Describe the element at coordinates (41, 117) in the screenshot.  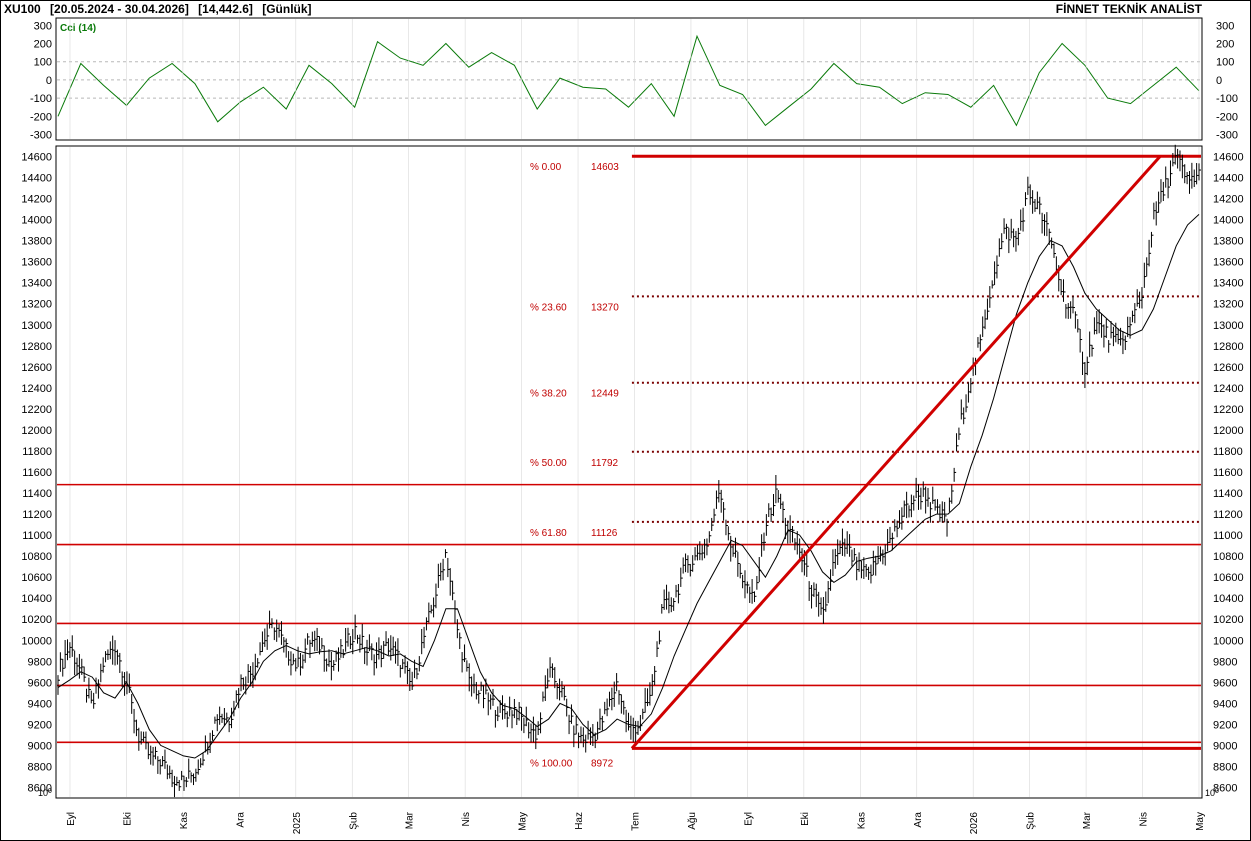
I see `cci-tick-left: -200` at that location.